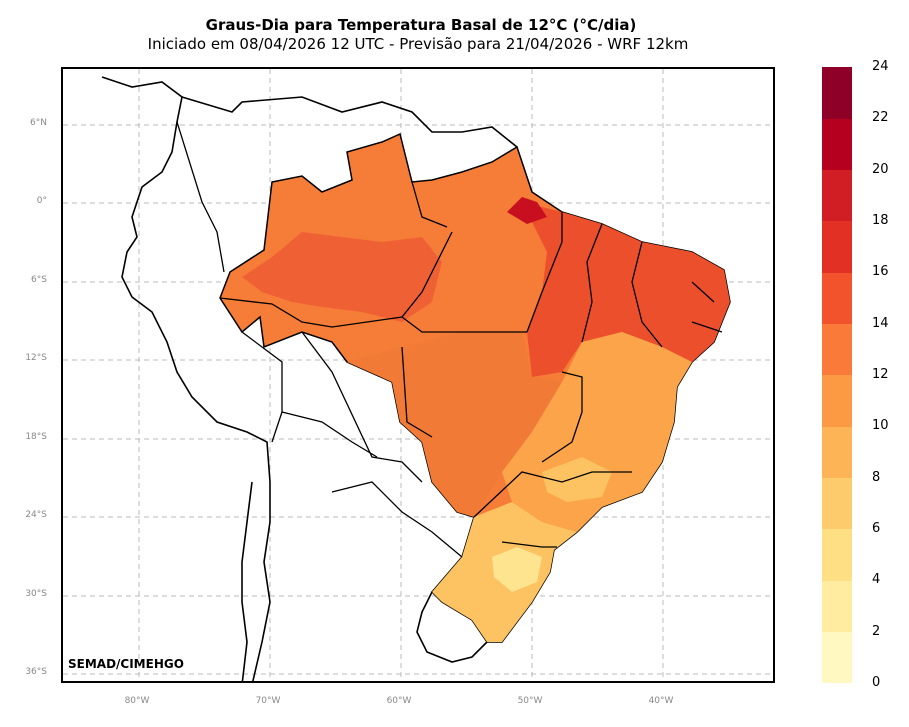  What do you see at coordinates (39, 280) in the screenshot?
I see `lat-label-6s: 6°S` at bounding box center [39, 280].